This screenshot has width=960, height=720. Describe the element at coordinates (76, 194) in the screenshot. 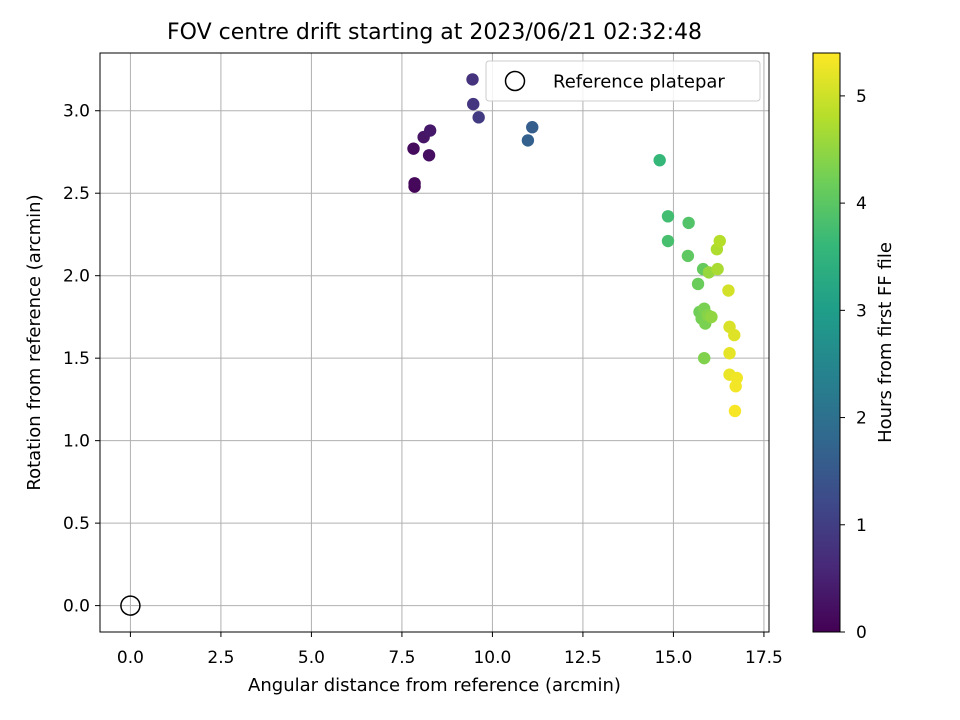

I see `y-tick-label: 2.5` at that location.